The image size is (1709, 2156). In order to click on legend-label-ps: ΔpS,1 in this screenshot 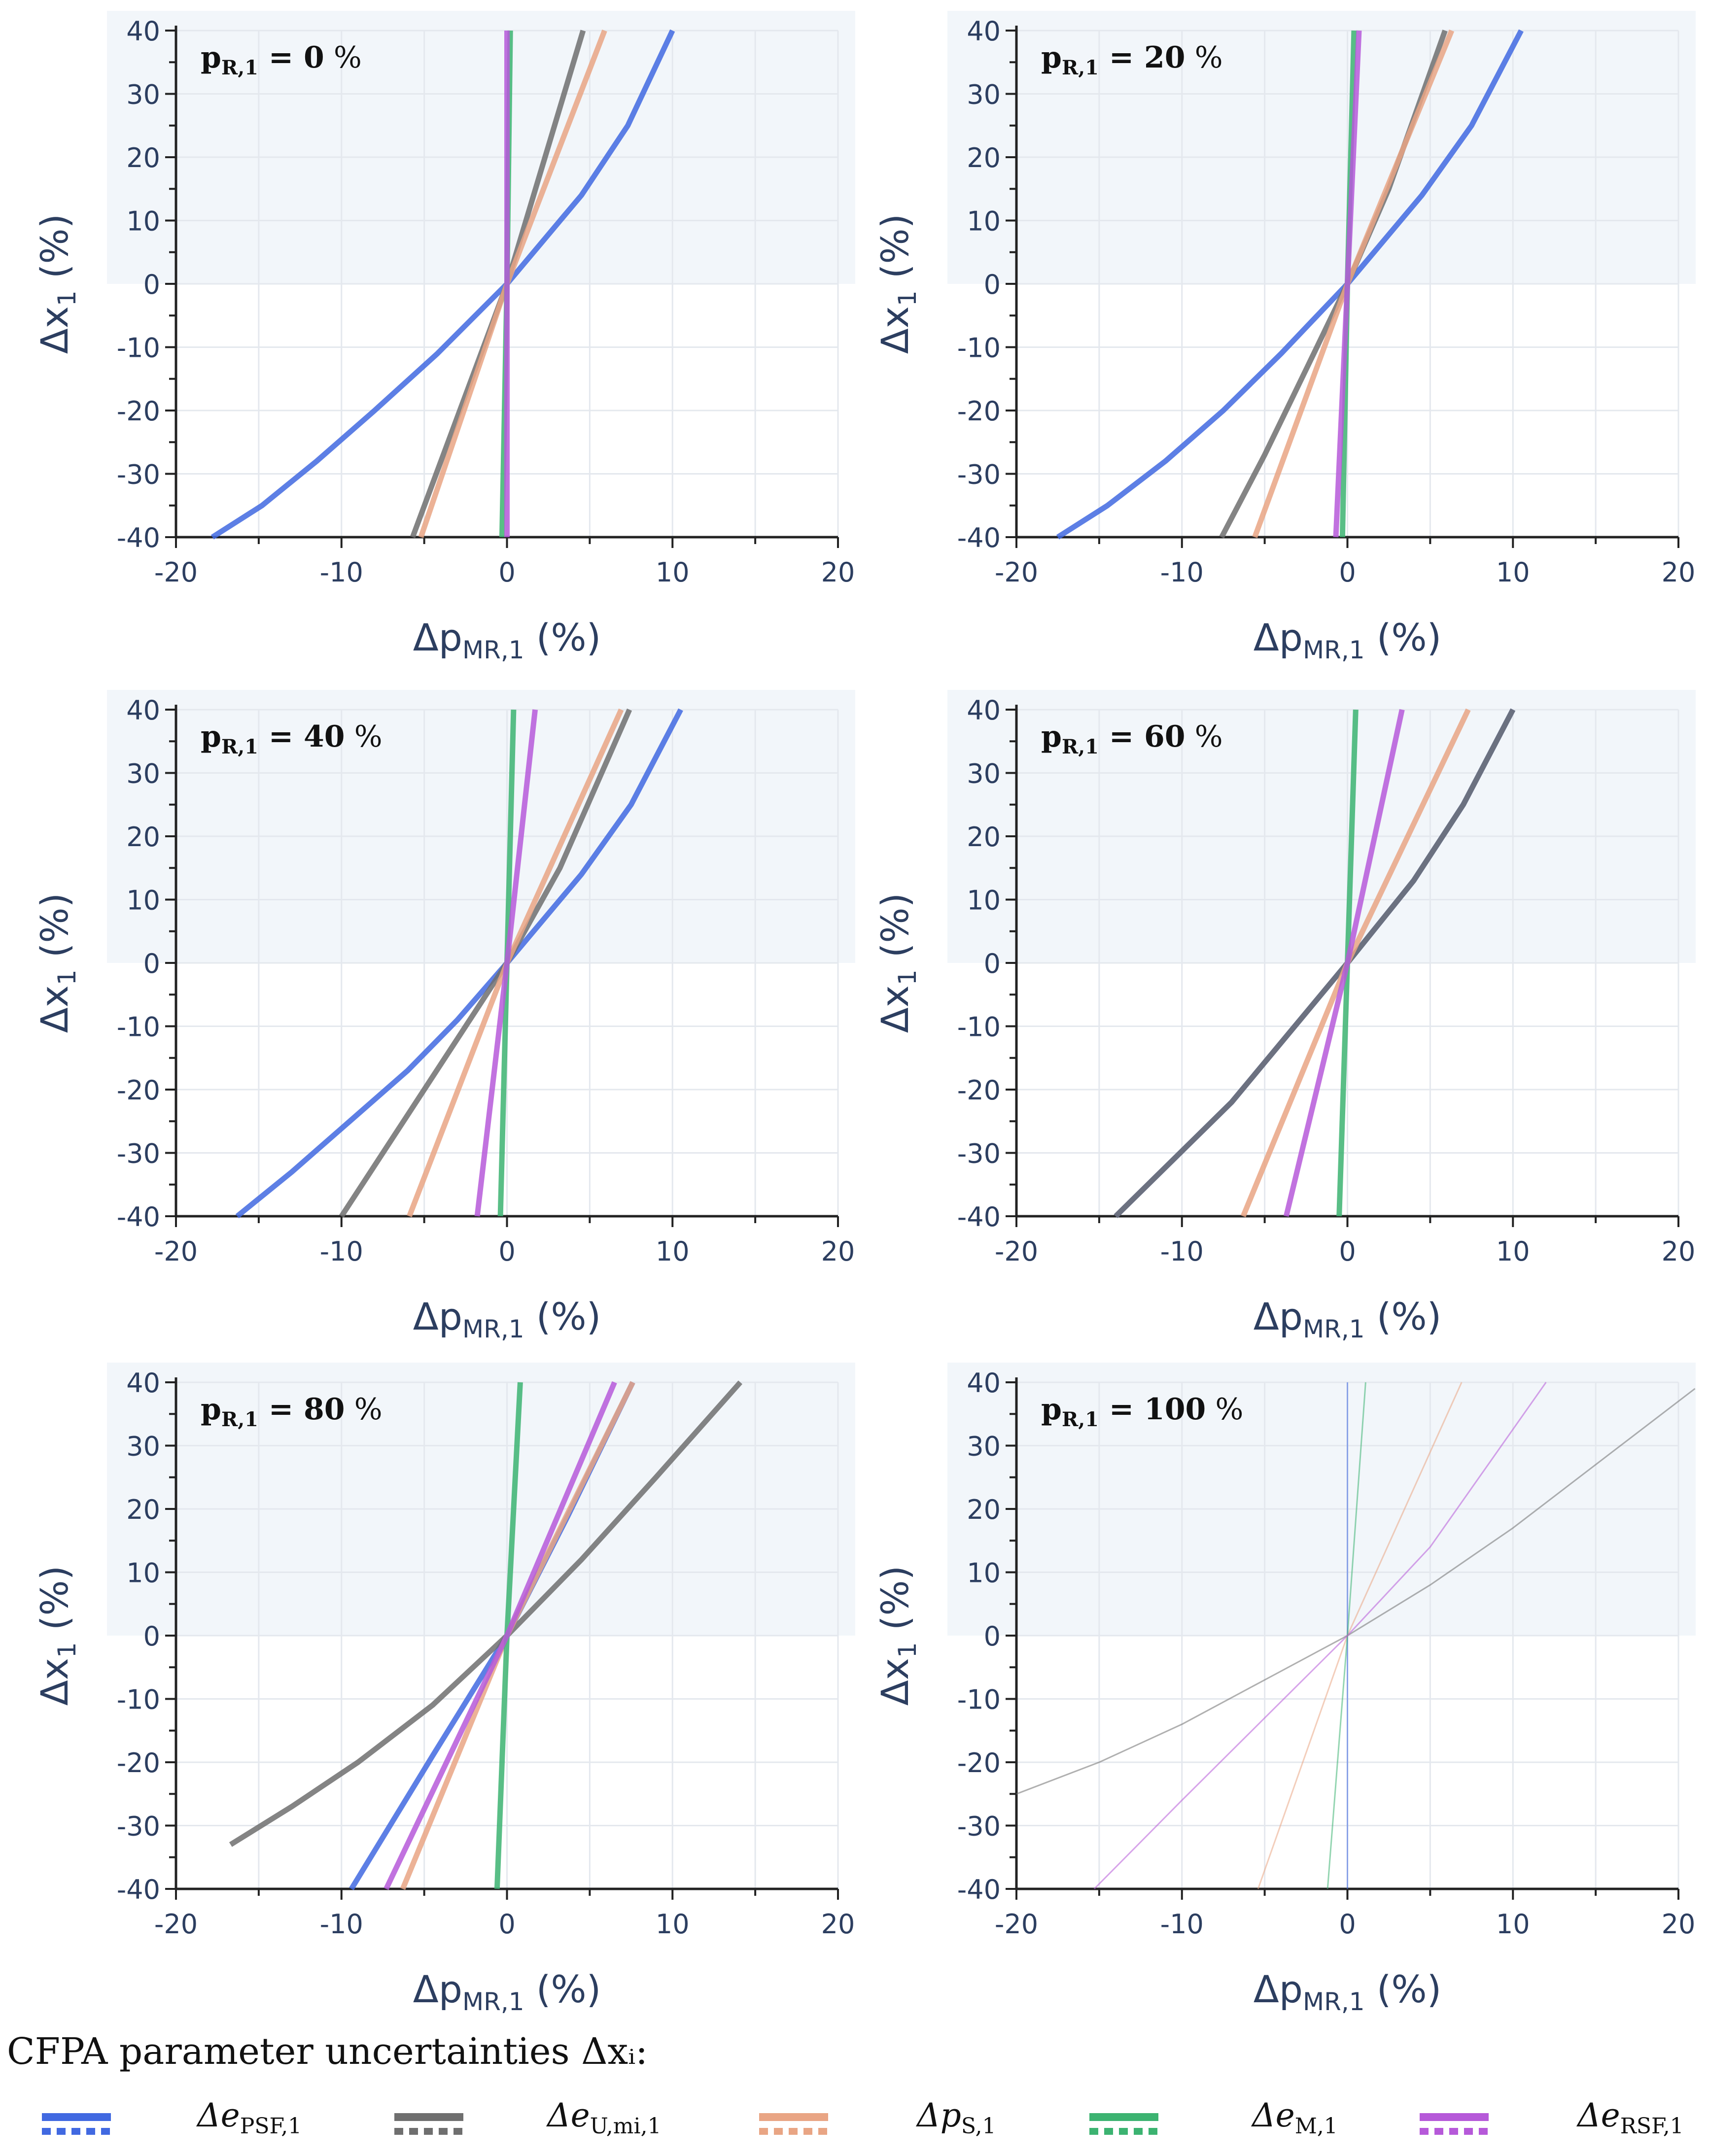, I will do `click(956, 2117)`.